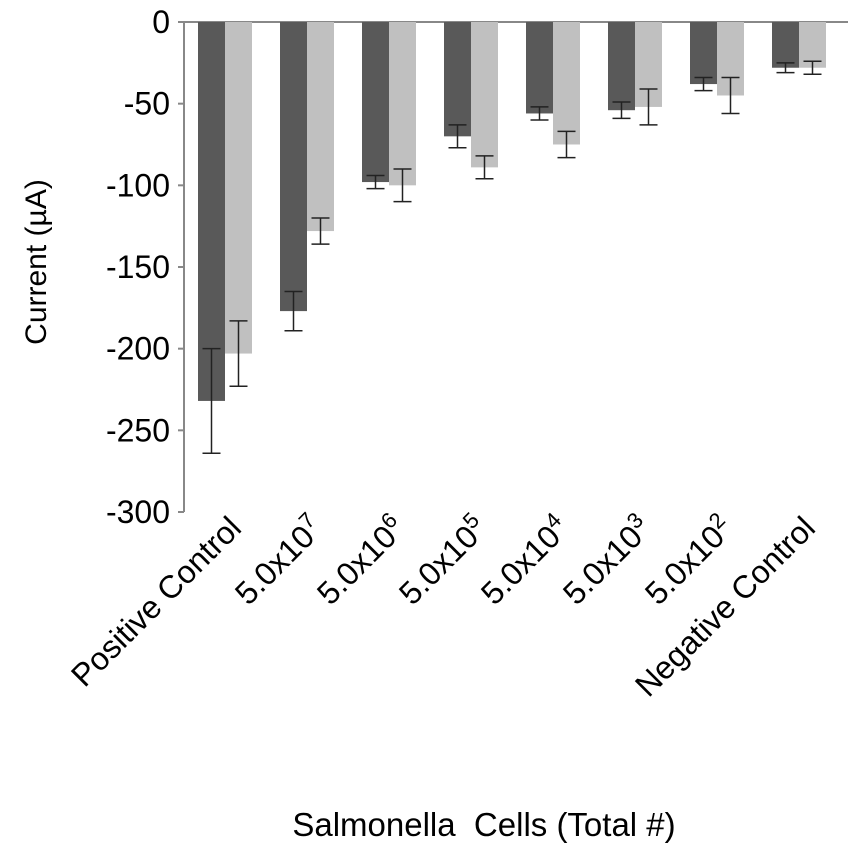 The width and height of the screenshot is (848, 843). I want to click on y-tick-label: 0, so click(161, 22).